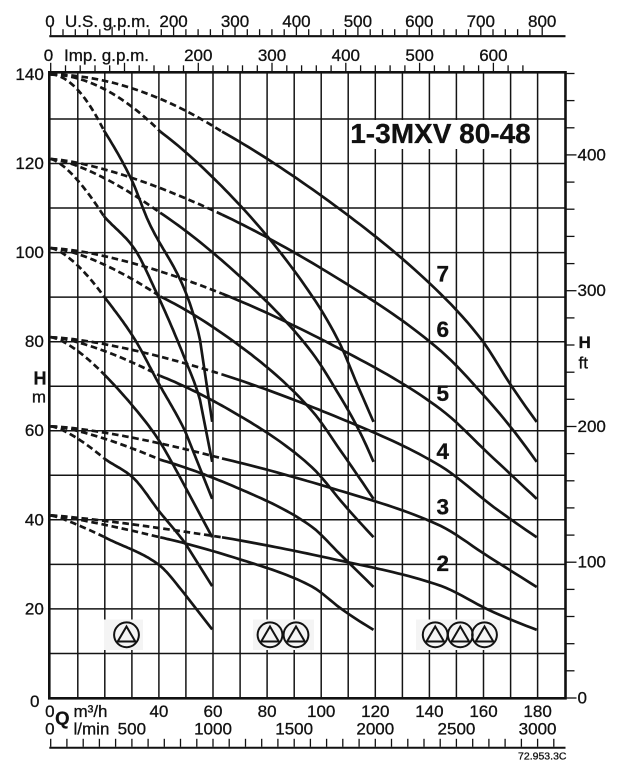 Image resolution: width=618 pixels, height=780 pixels. I want to click on svg-text: 1000, so click(213, 728).